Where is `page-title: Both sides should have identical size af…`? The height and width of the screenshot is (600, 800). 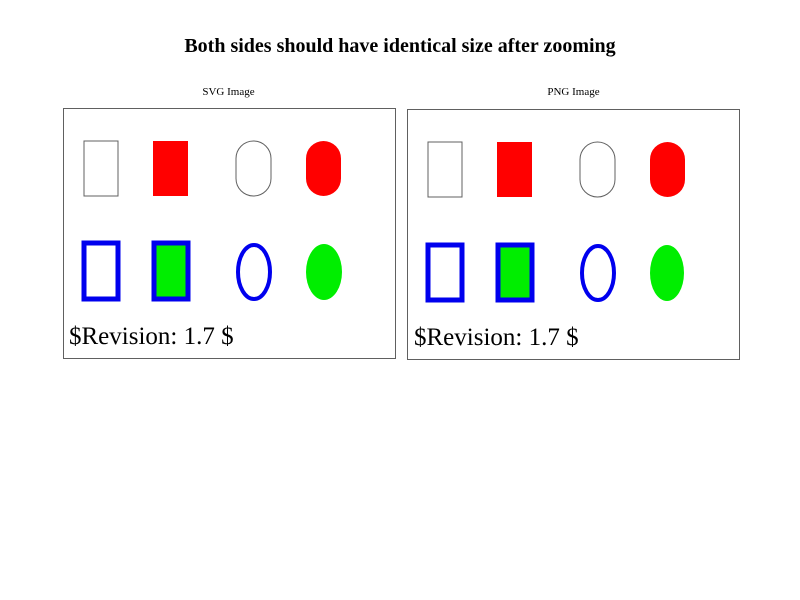
page-title: Both sides should have identical size af… is located at coordinates (400, 46).